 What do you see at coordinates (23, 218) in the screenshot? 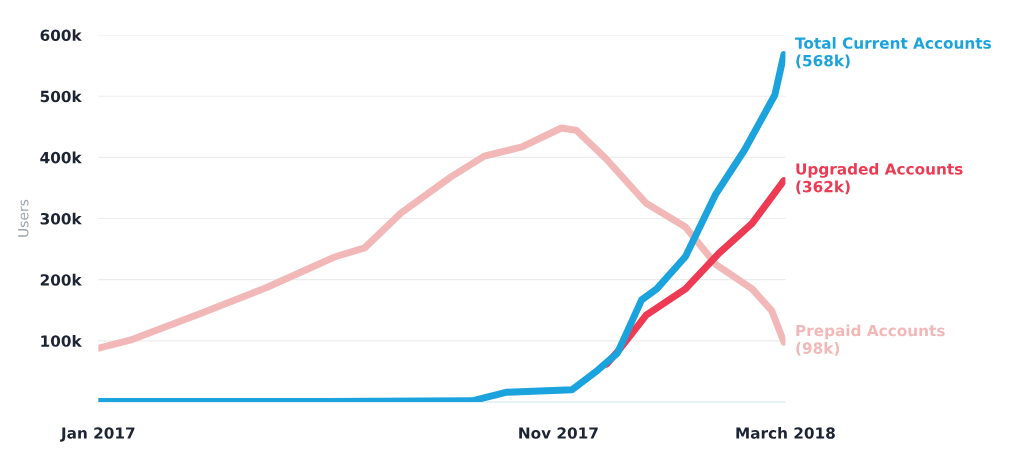
I see `y-axis-title: Users` at bounding box center [23, 218].